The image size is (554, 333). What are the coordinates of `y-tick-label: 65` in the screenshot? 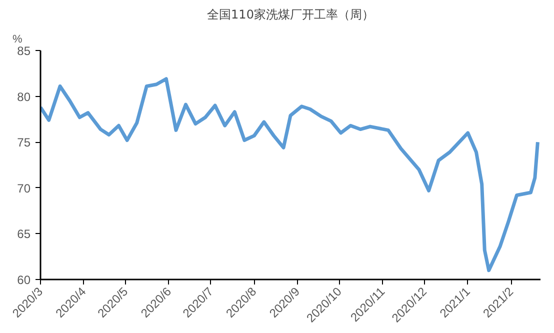 It's located at (24, 234).